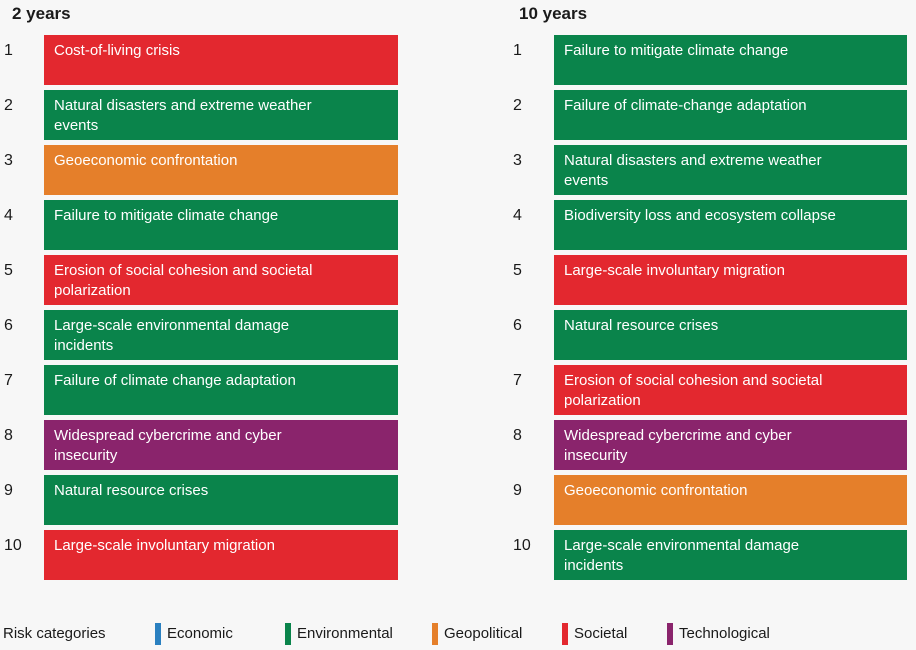 Image resolution: width=916 pixels, height=650 pixels. What do you see at coordinates (117, 50) in the screenshot?
I see `risk-label: Cost-of-living crisis` at bounding box center [117, 50].